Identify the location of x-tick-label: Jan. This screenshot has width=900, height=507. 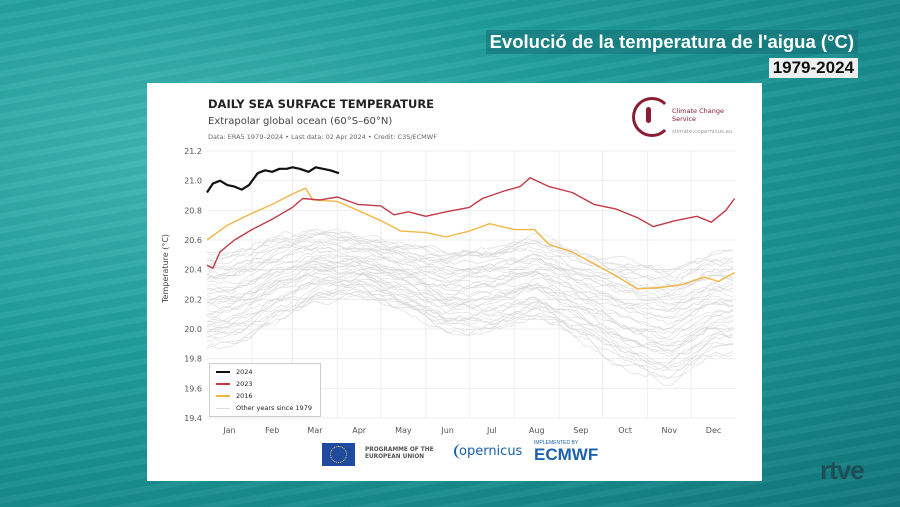
(228, 430).